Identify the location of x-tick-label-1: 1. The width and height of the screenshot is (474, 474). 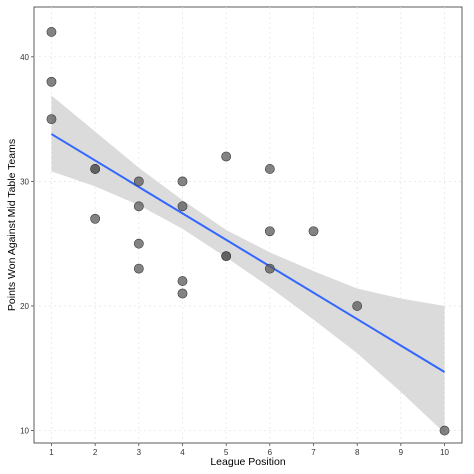
(51, 452).